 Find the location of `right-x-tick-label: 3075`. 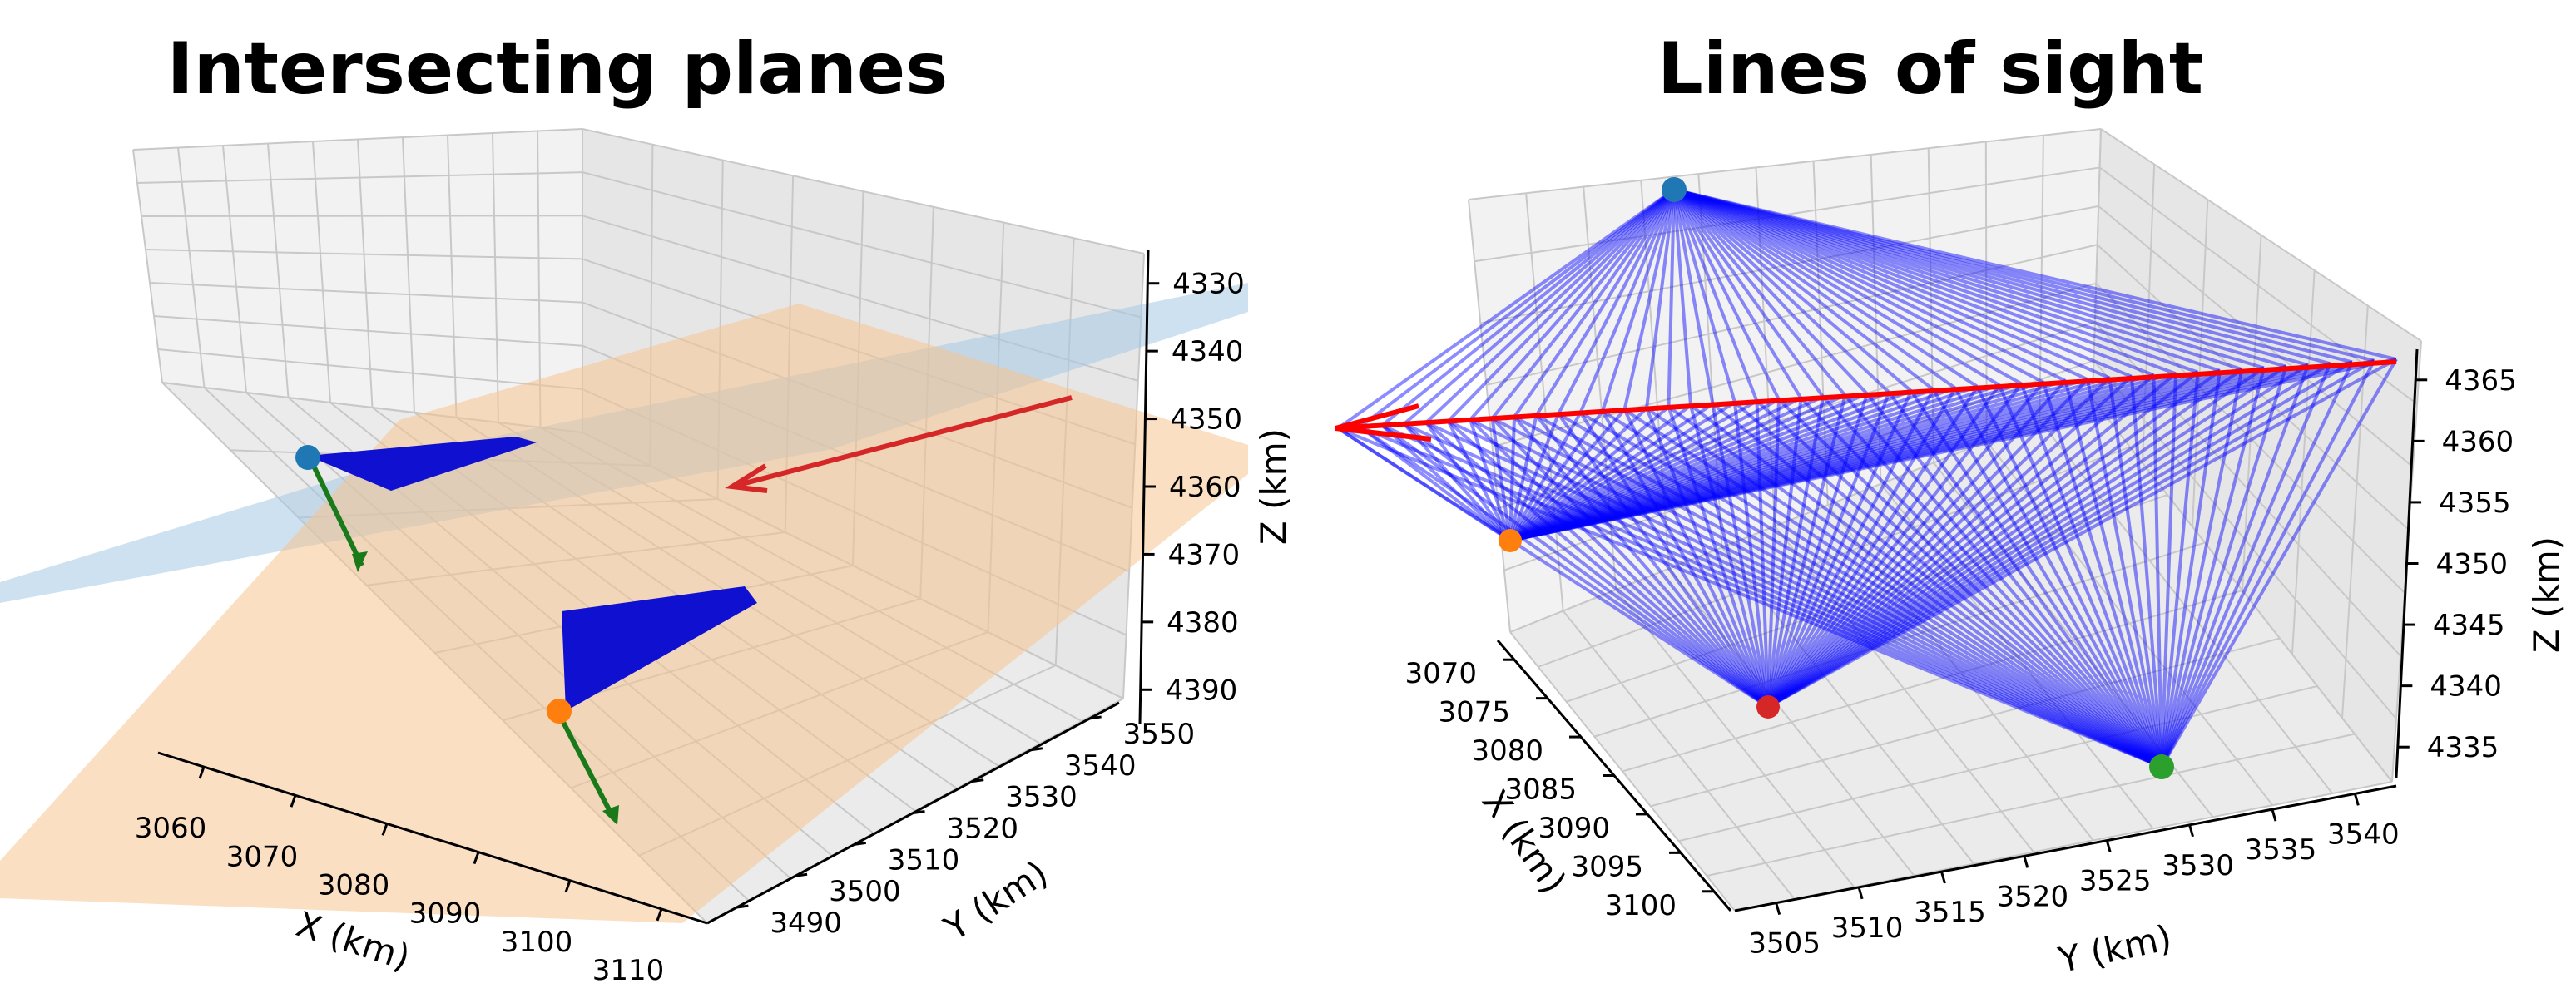

right-x-tick-label: 3075 is located at coordinates (1474, 712).